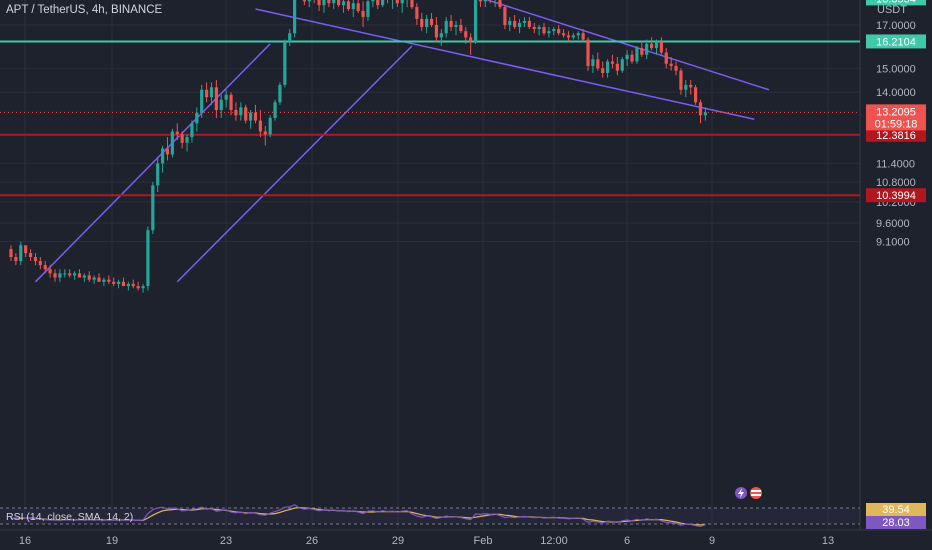 The image size is (932, 550). Describe the element at coordinates (430, 516) in the screenshot. I see `rsi-pane` at that location.